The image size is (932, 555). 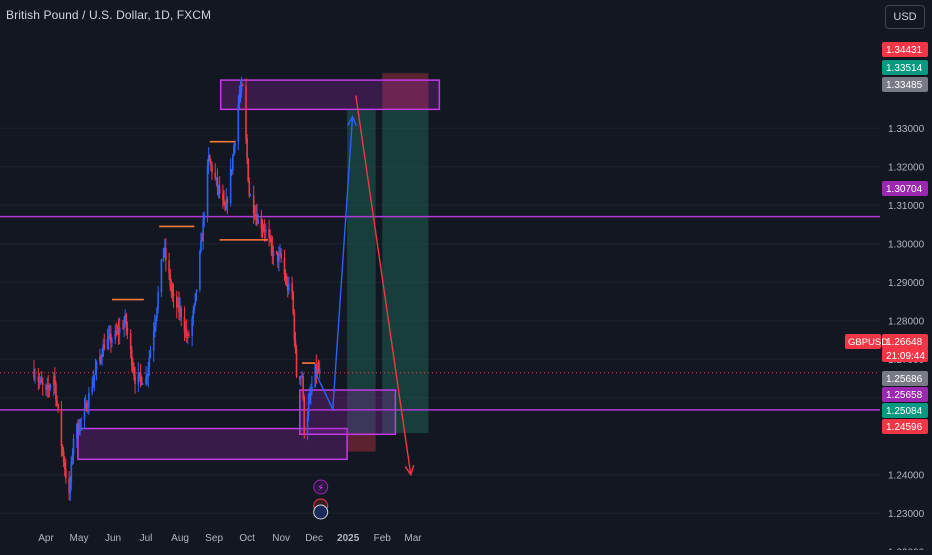 I want to click on symbol-title: British Pound / U.S. Dollar, 1D, FXCM, so click(x=109, y=15).